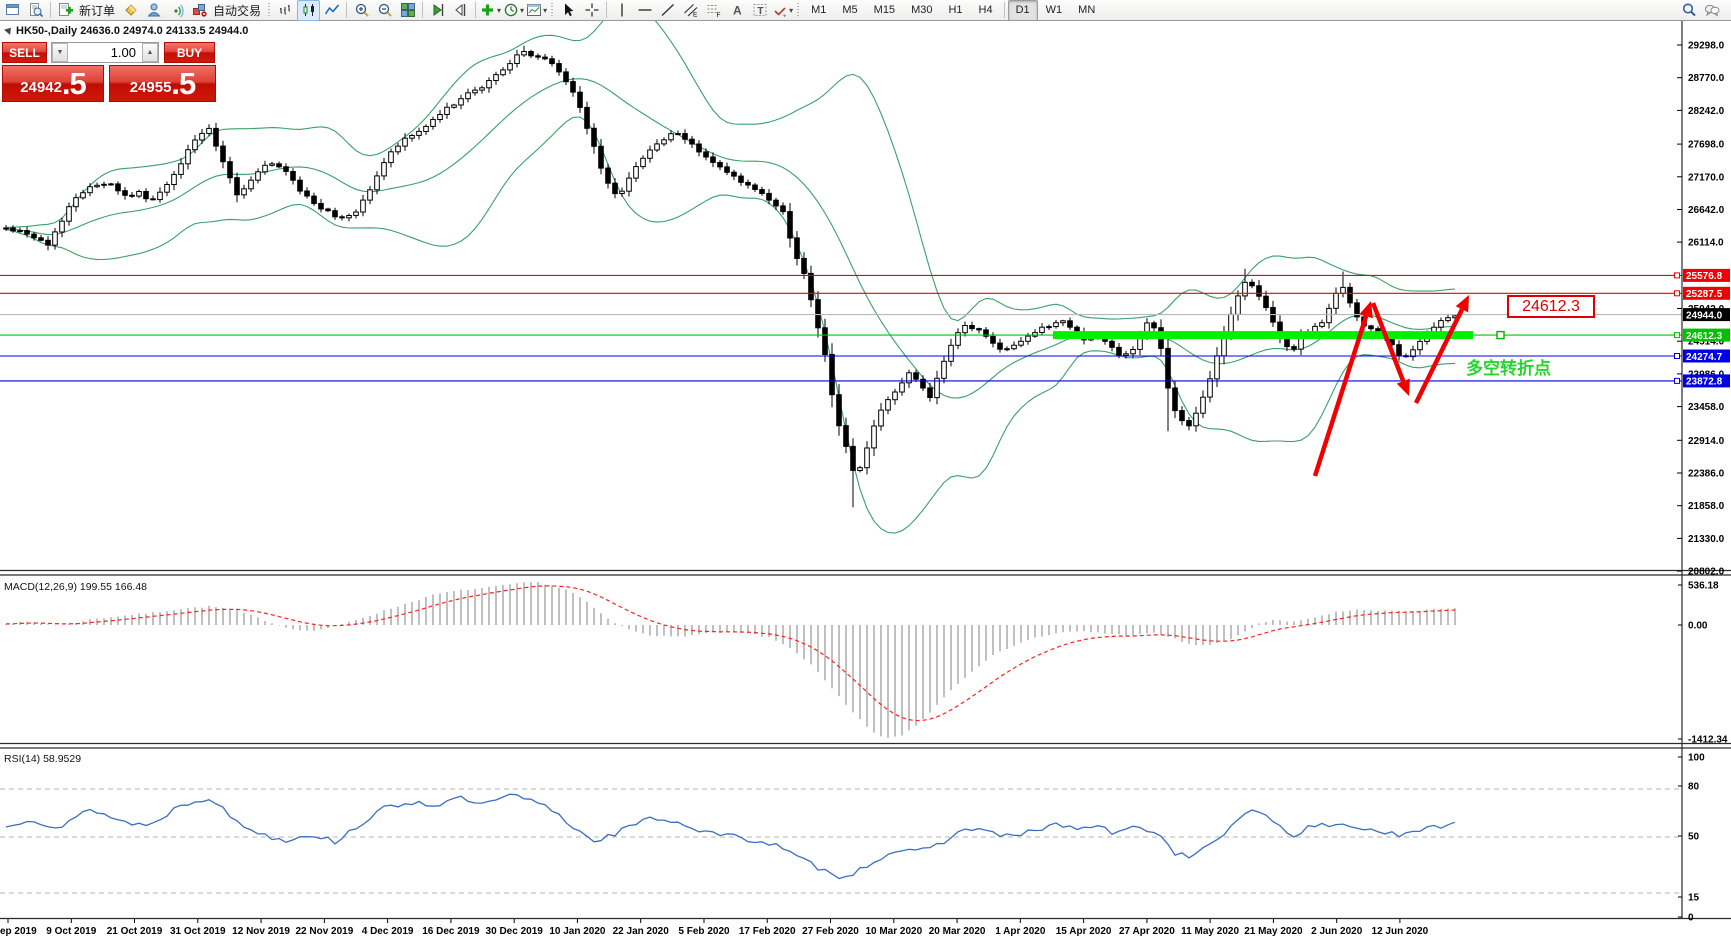  I want to click on auto-scroll-button, so click(437, 10).